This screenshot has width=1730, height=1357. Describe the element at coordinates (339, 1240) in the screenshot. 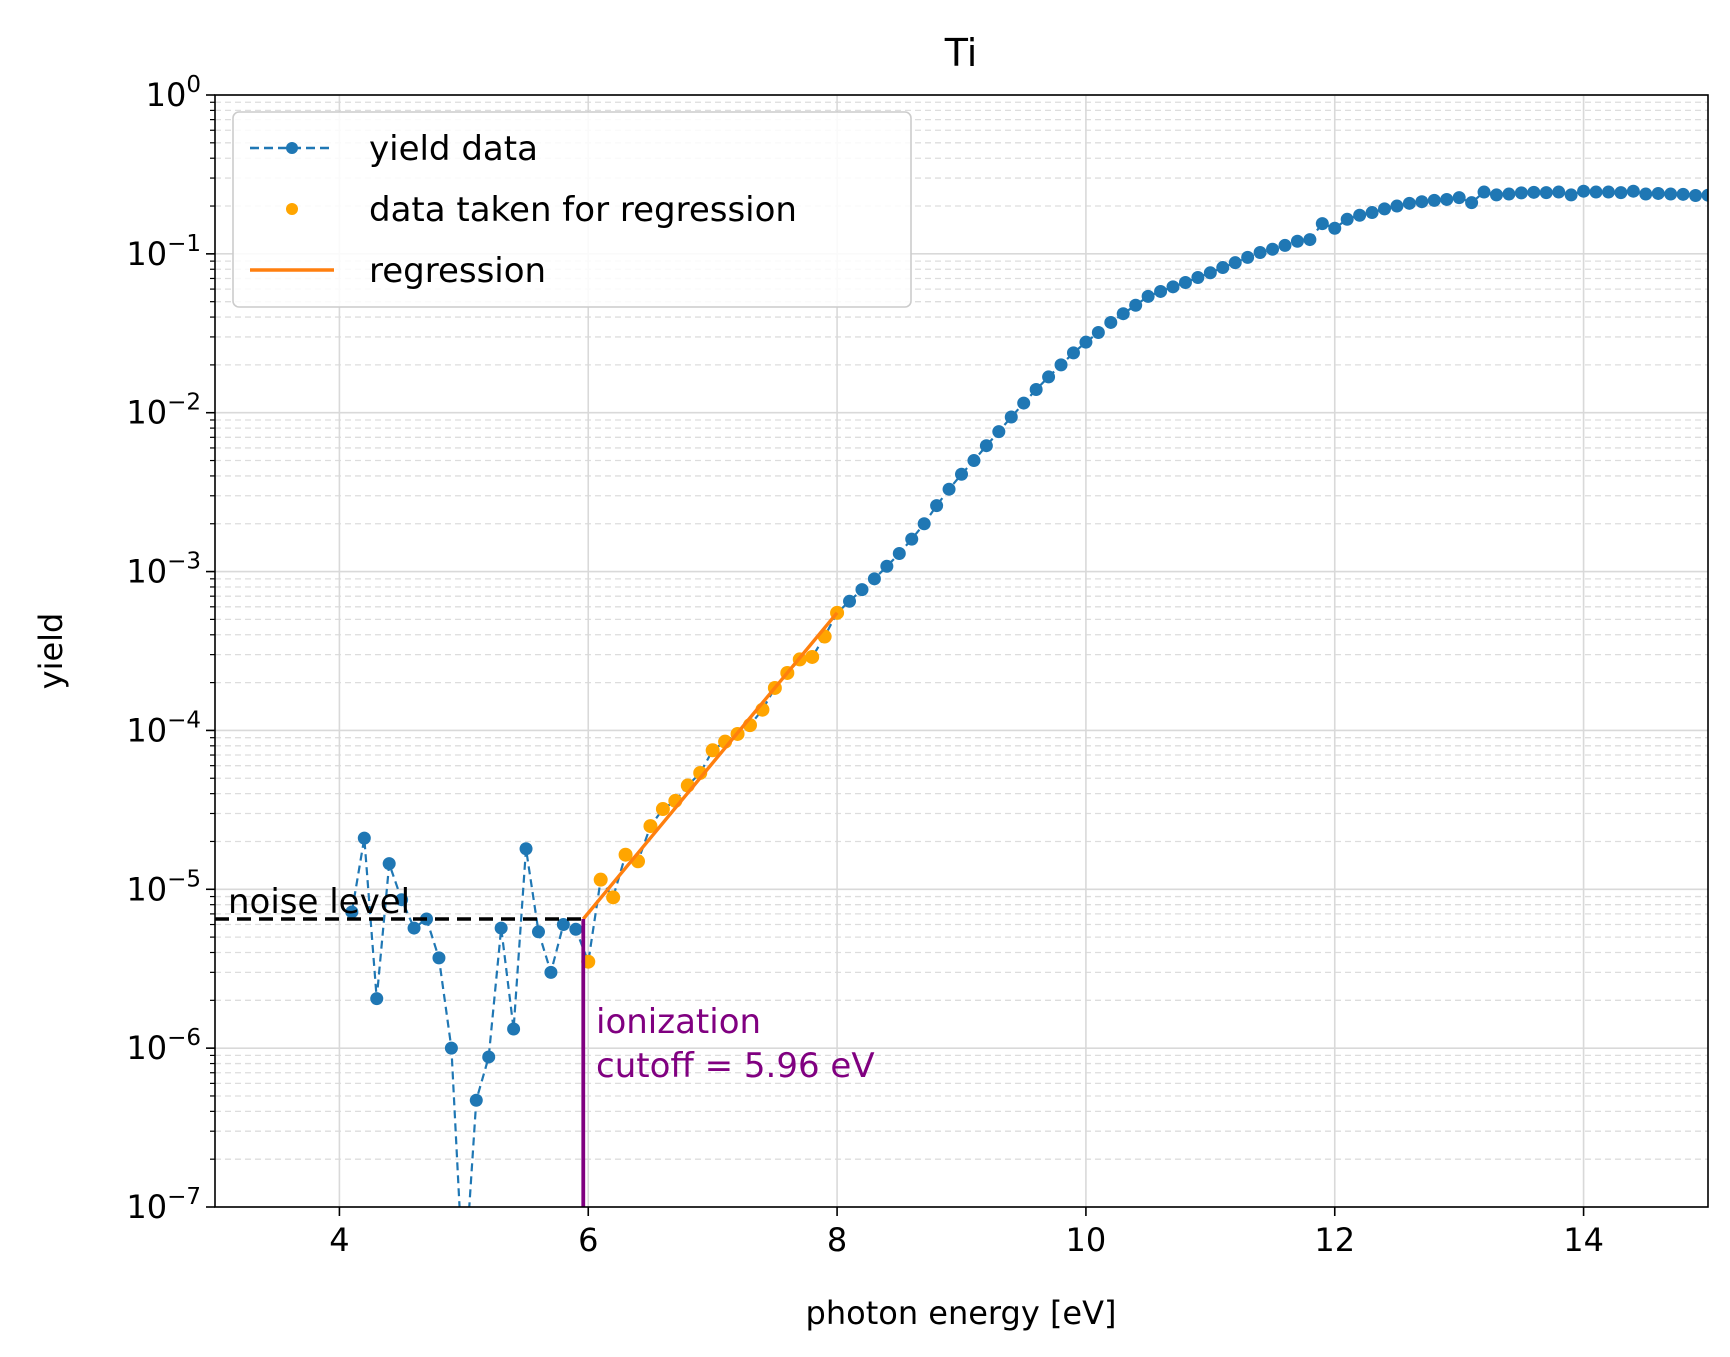

I see `x-tick-label: 4` at that location.